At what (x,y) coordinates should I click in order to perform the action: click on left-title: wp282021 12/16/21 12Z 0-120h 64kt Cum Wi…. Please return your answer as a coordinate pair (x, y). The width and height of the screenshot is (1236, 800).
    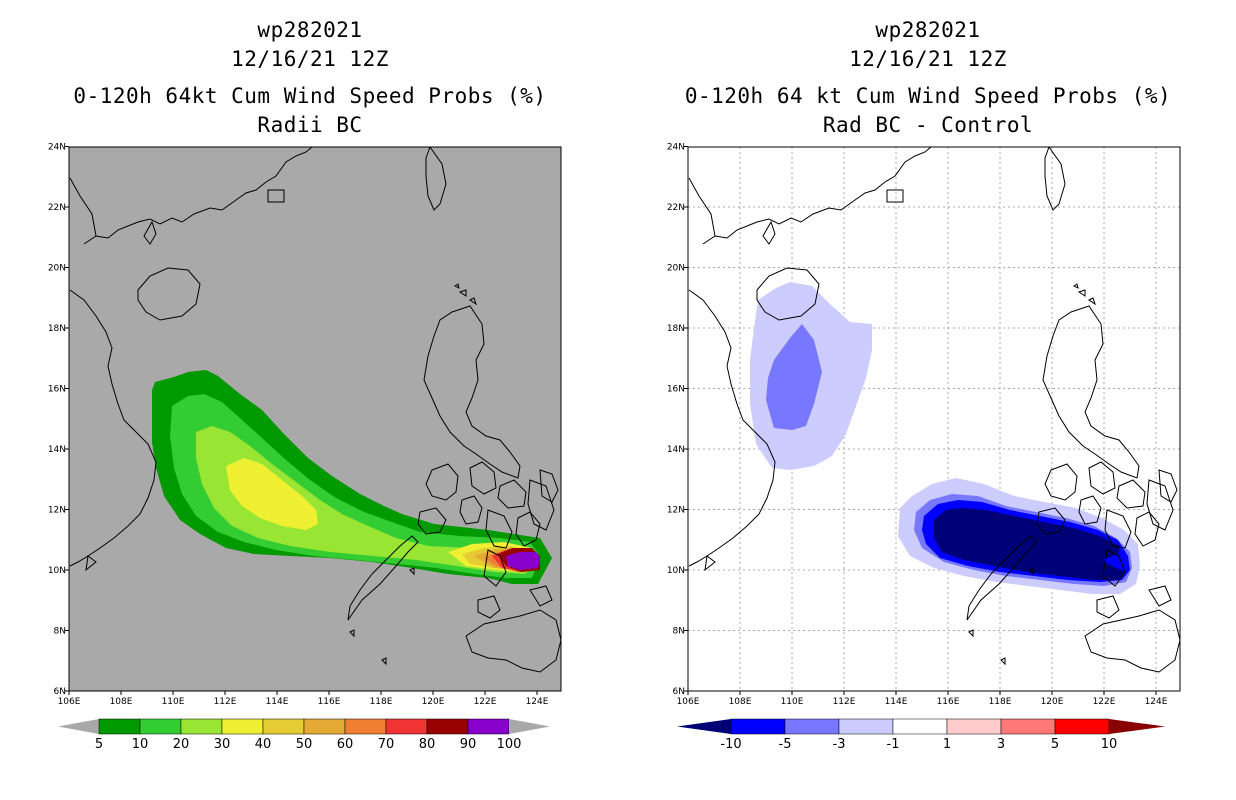
    Looking at the image, I should click on (310, 78).